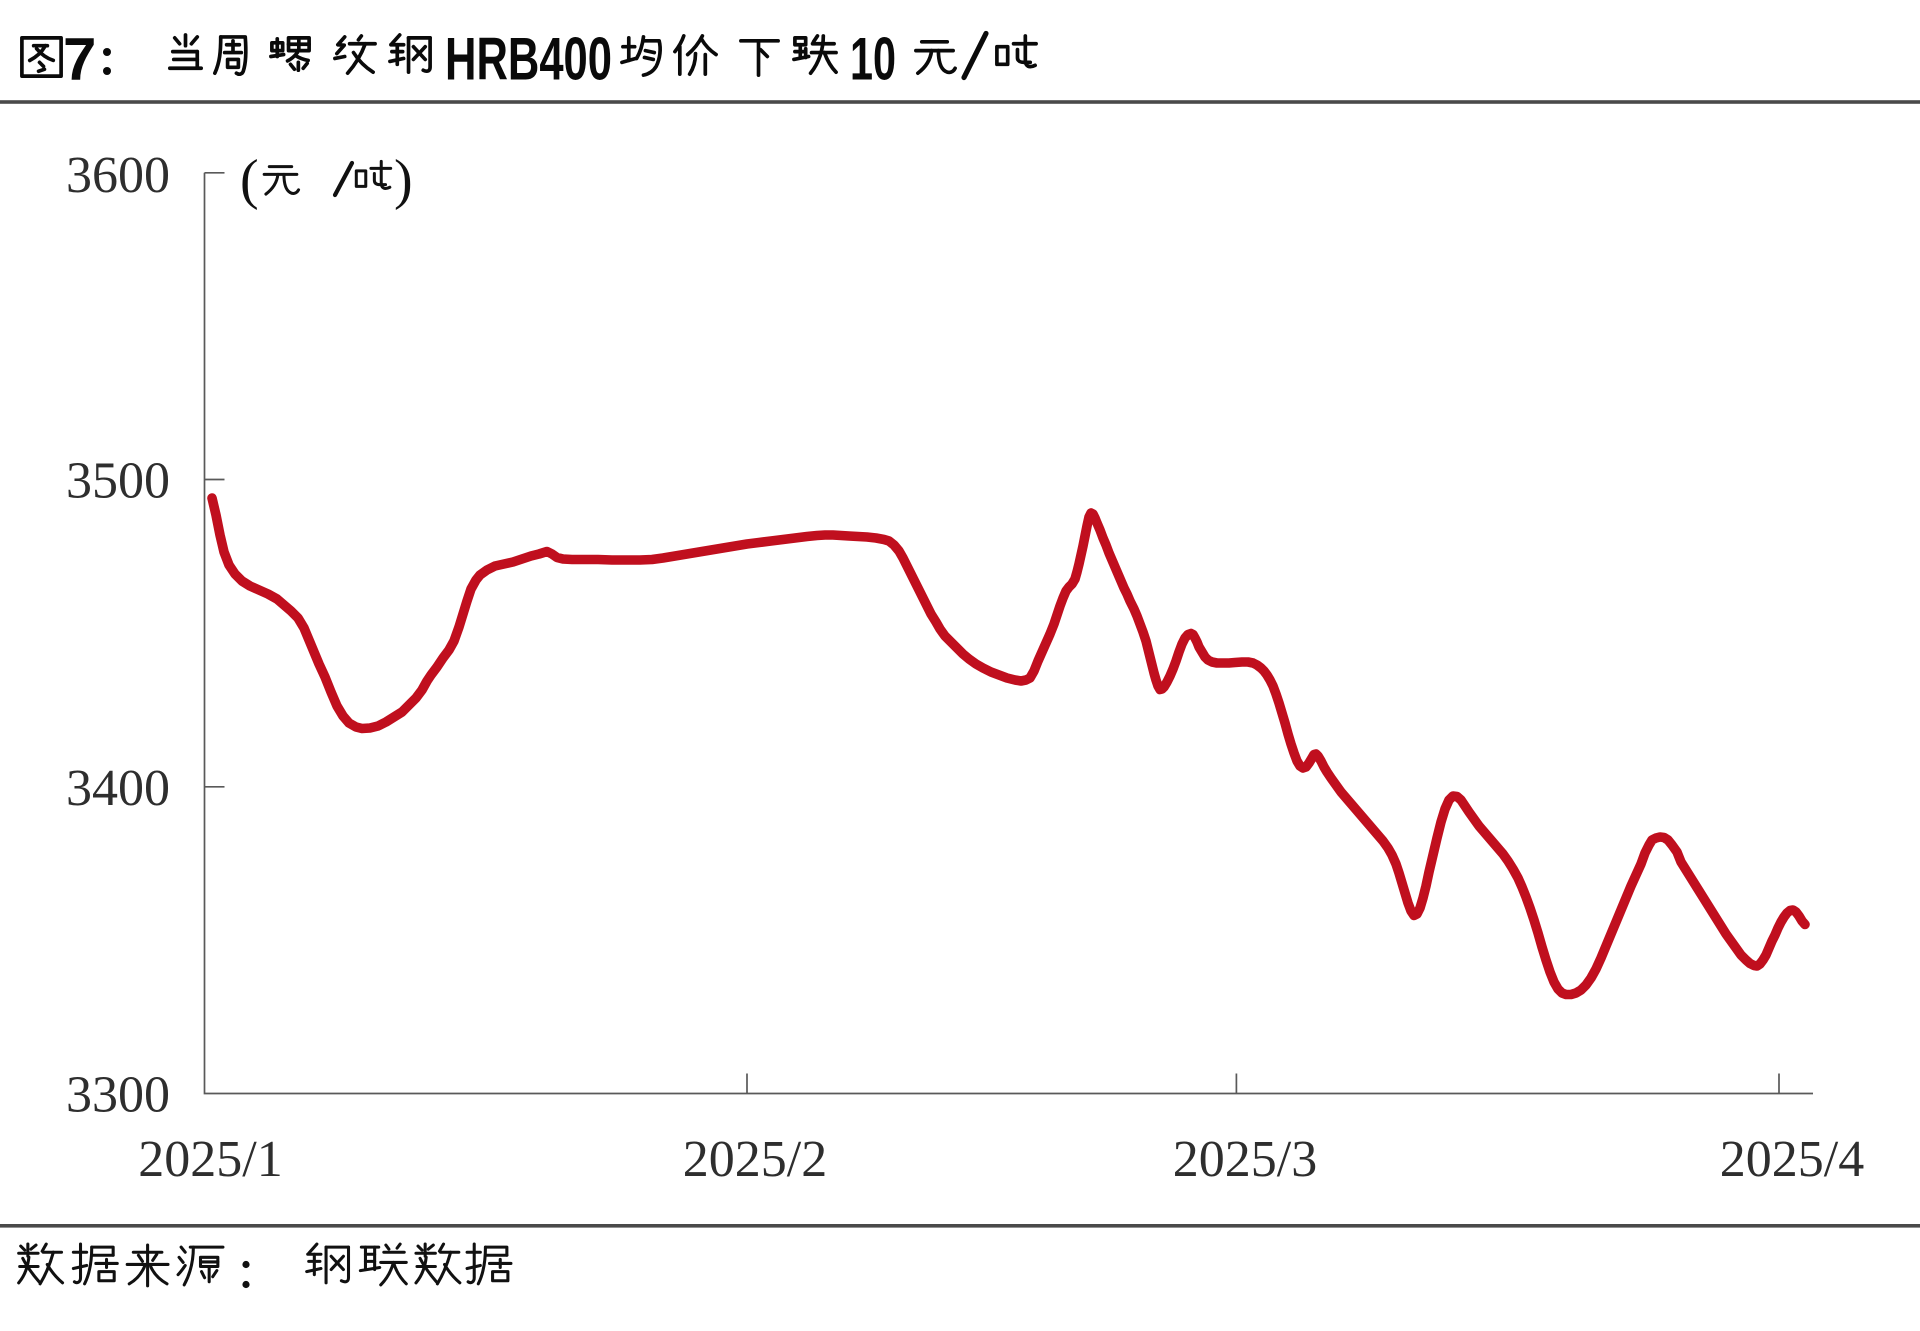  Describe the element at coordinates (755, 1159) in the screenshot. I see `svg-text: 2025/2` at that location.